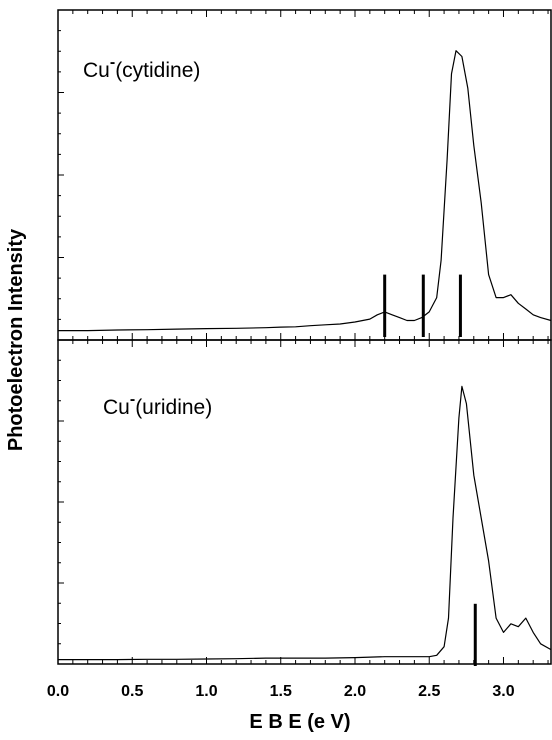 The height and width of the screenshot is (740, 552). I want to click on x-tick-label: 1.0, so click(206, 691).